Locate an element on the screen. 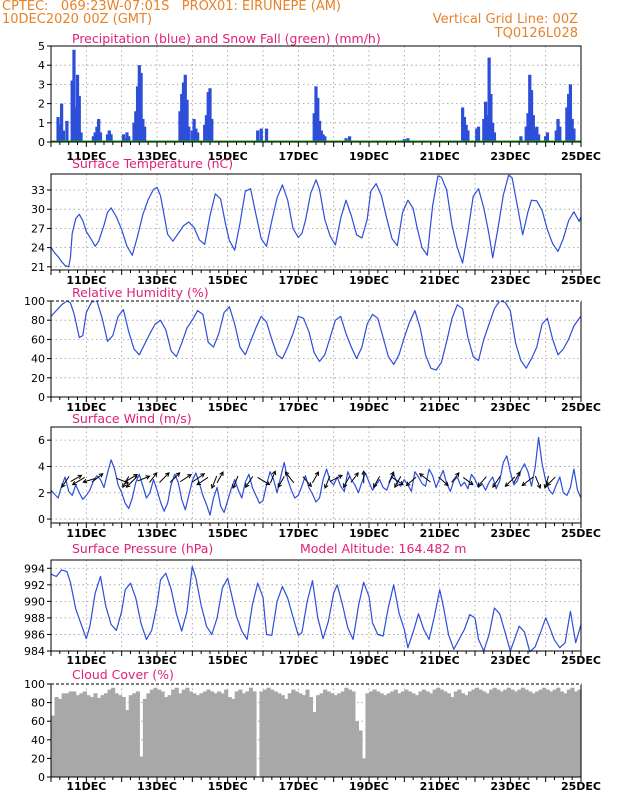 The image size is (618, 800). y-tick-label: 986 is located at coordinates (34, 634).